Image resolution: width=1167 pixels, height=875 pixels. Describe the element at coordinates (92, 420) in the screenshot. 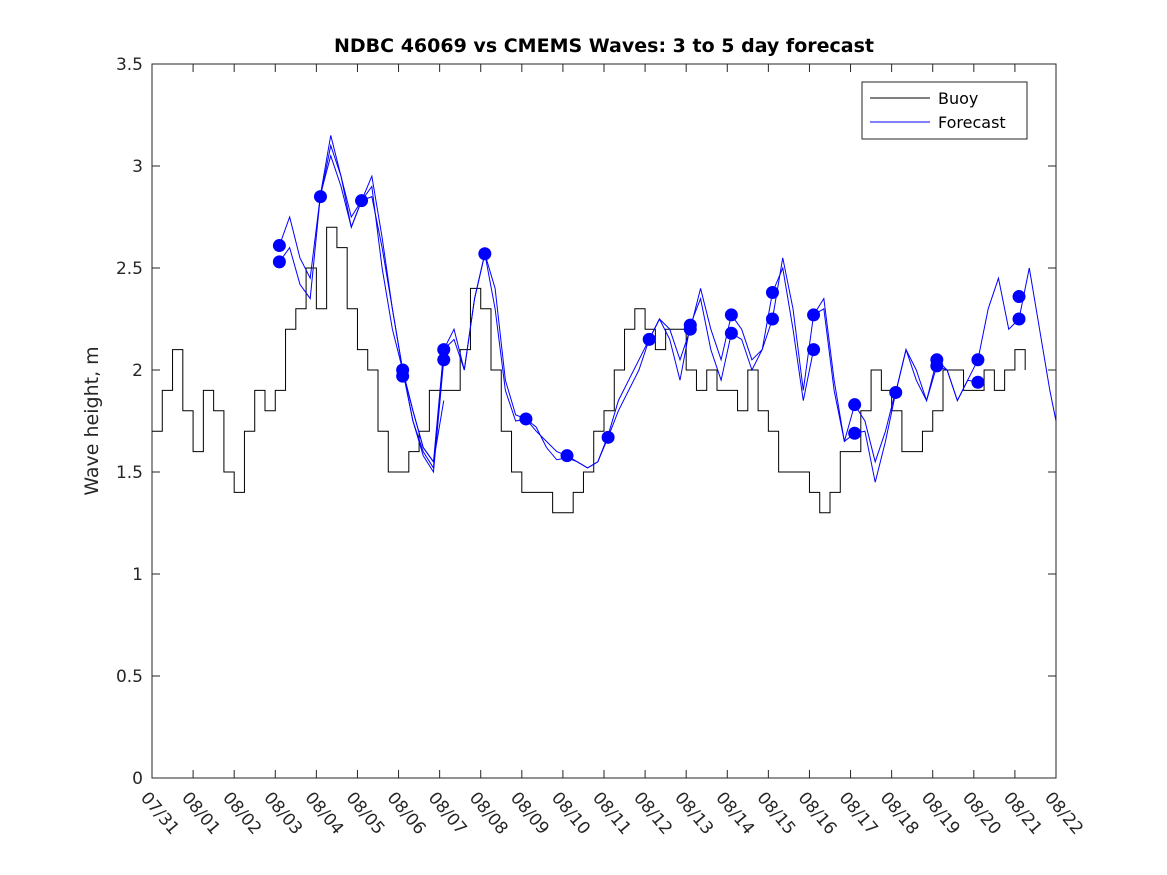

I see `y-axis-label: Wave height, m` at that location.